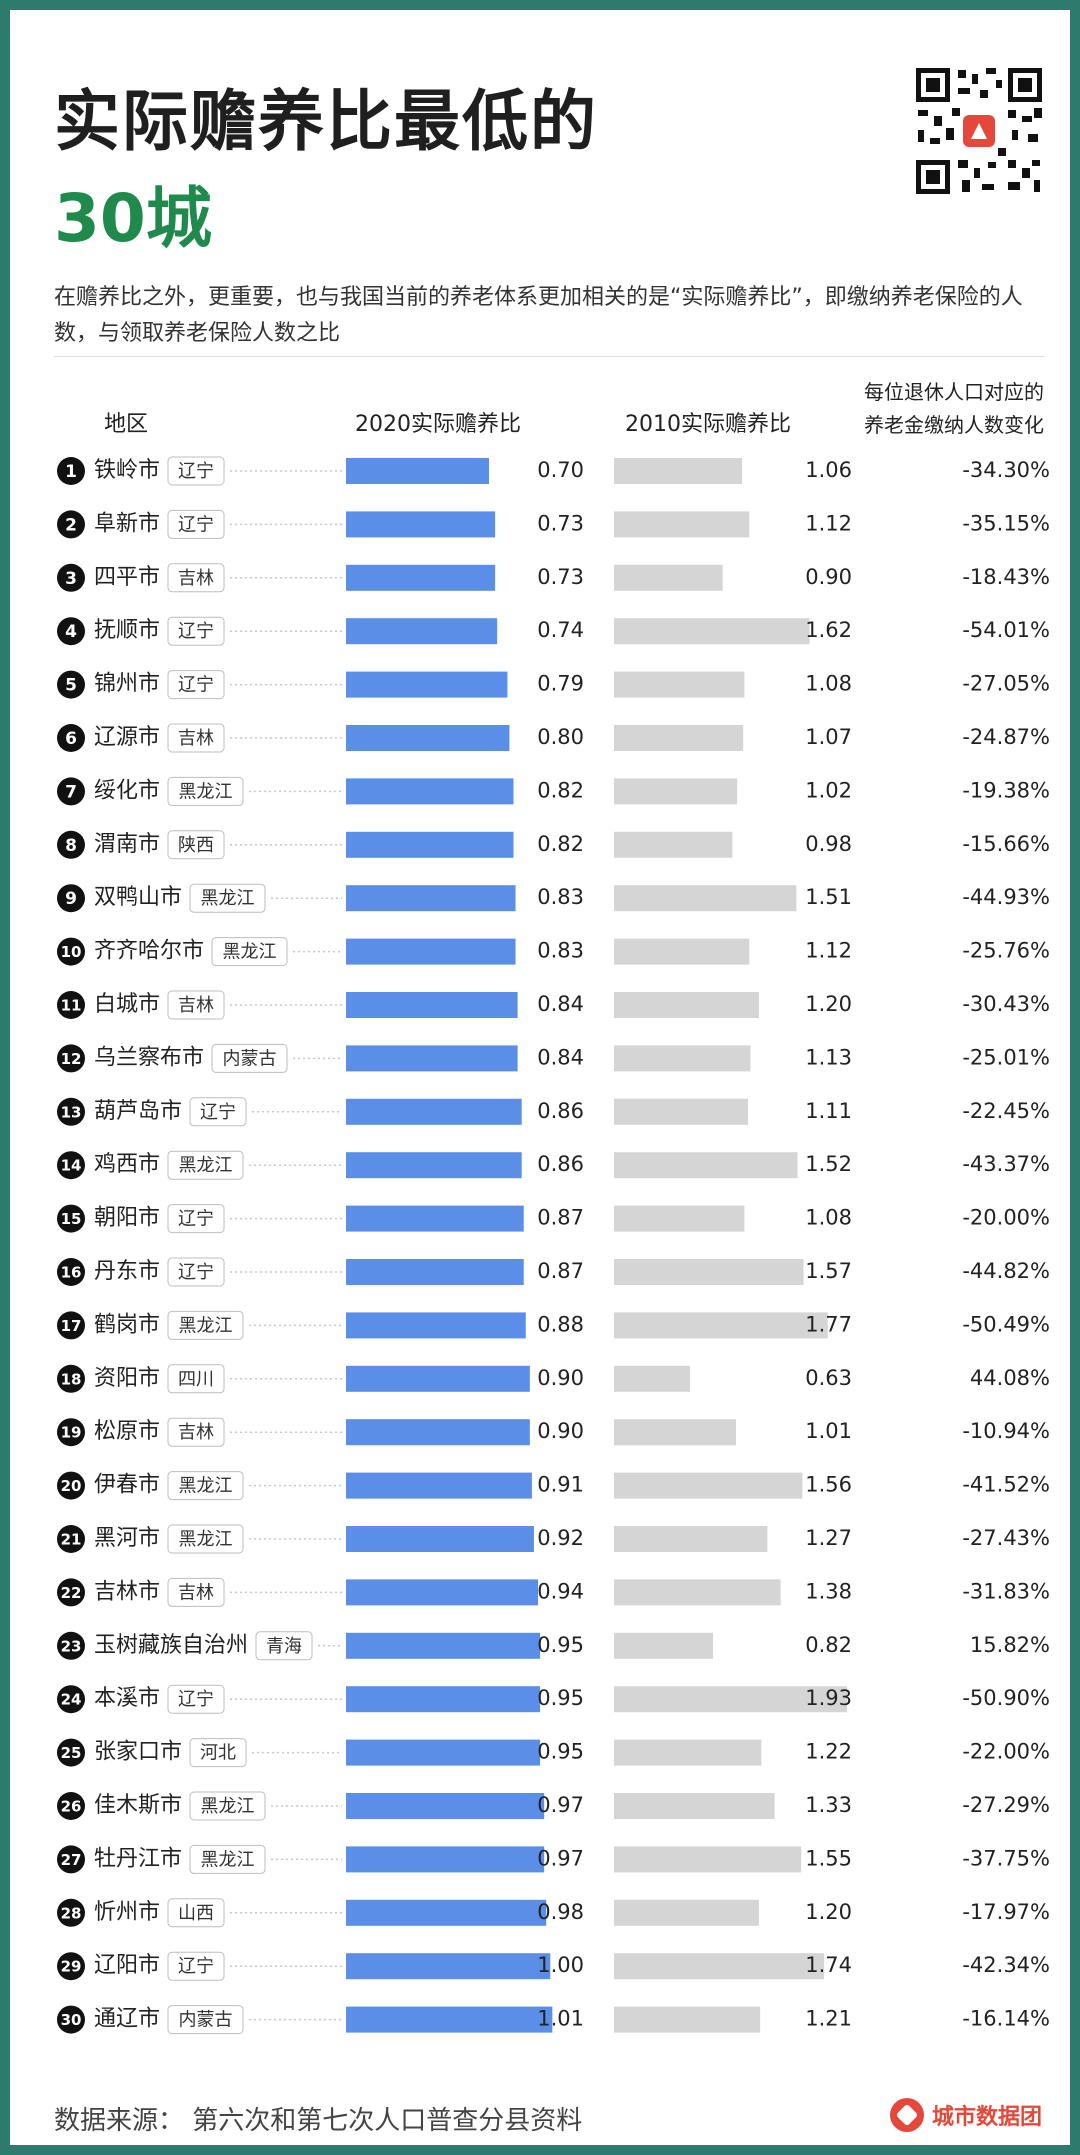  What do you see at coordinates (71, 1807) in the screenshot?
I see `rank-number: 26` at bounding box center [71, 1807].